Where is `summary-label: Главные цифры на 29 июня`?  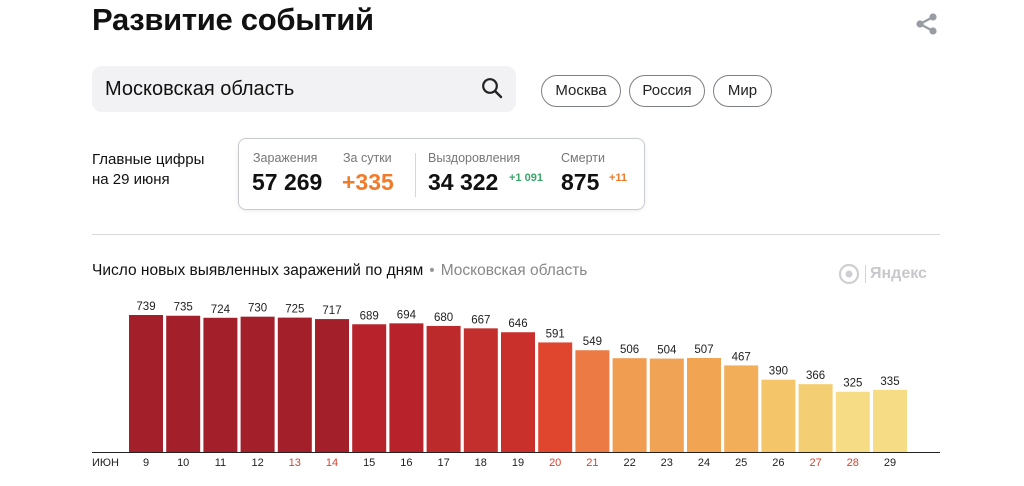 summary-label: Главные цифры на 29 июня is located at coordinates (148, 170).